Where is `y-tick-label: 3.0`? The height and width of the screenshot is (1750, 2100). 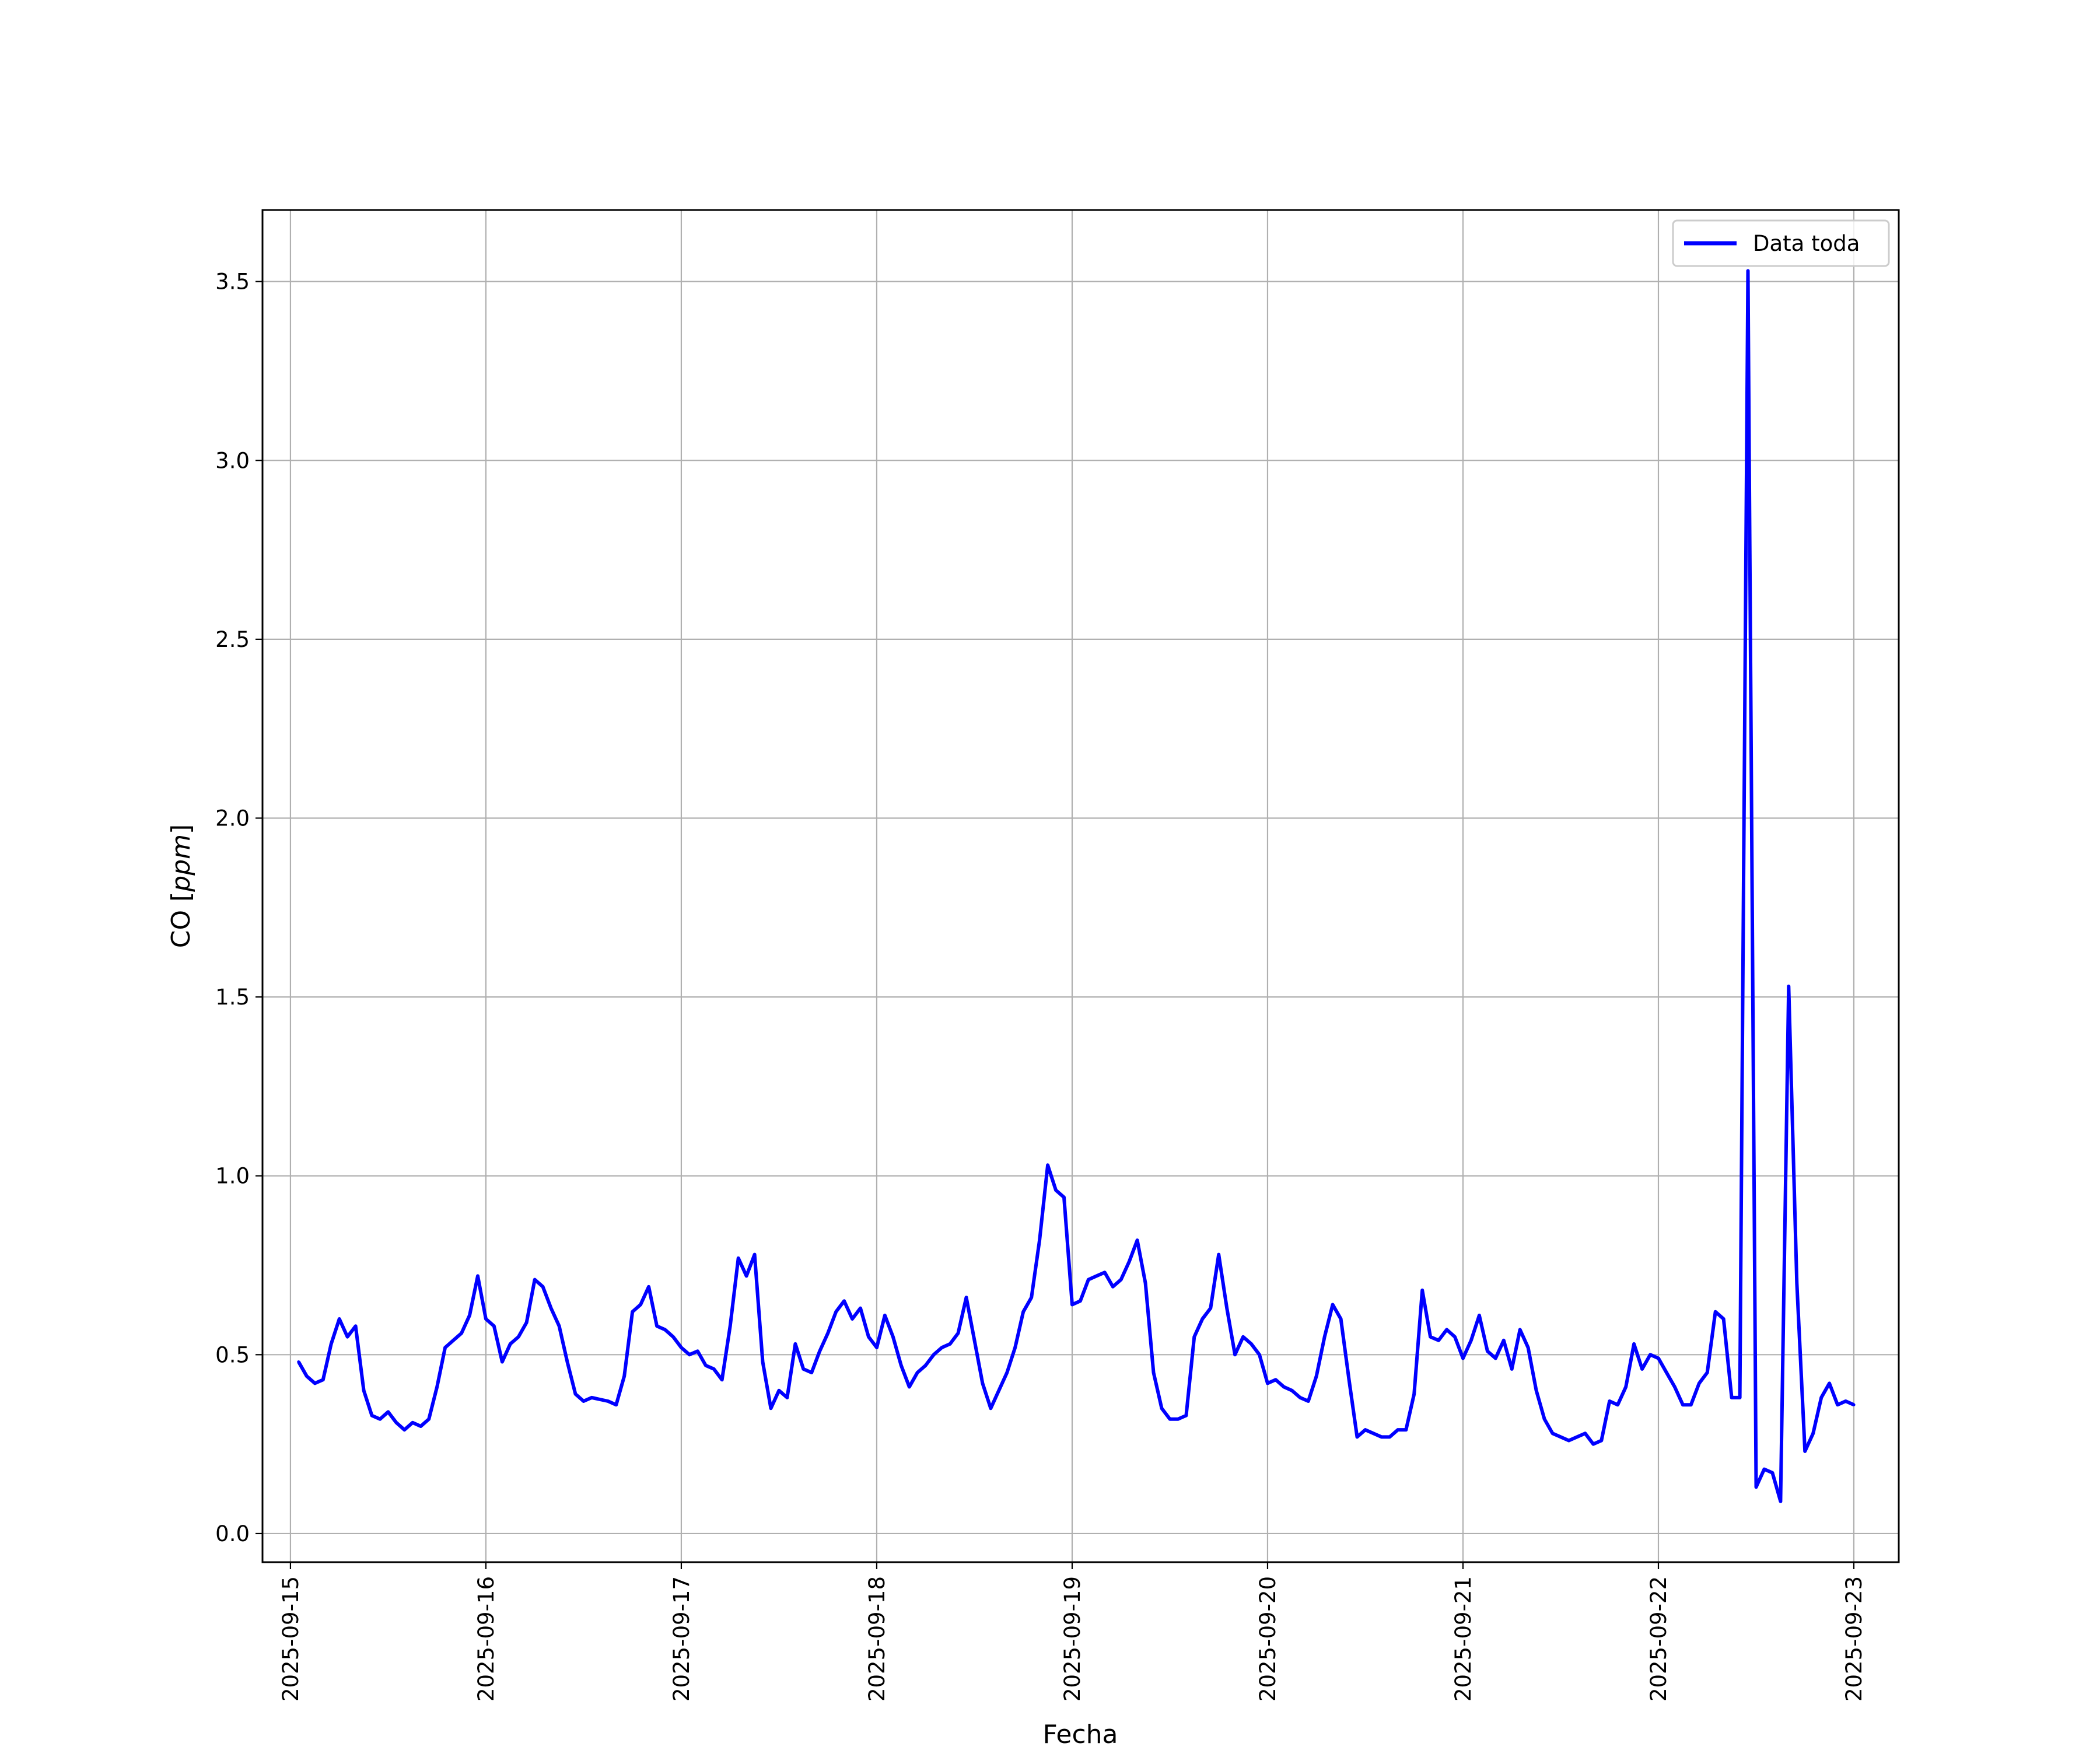
y-tick-label: 3.0 is located at coordinates (232, 460).